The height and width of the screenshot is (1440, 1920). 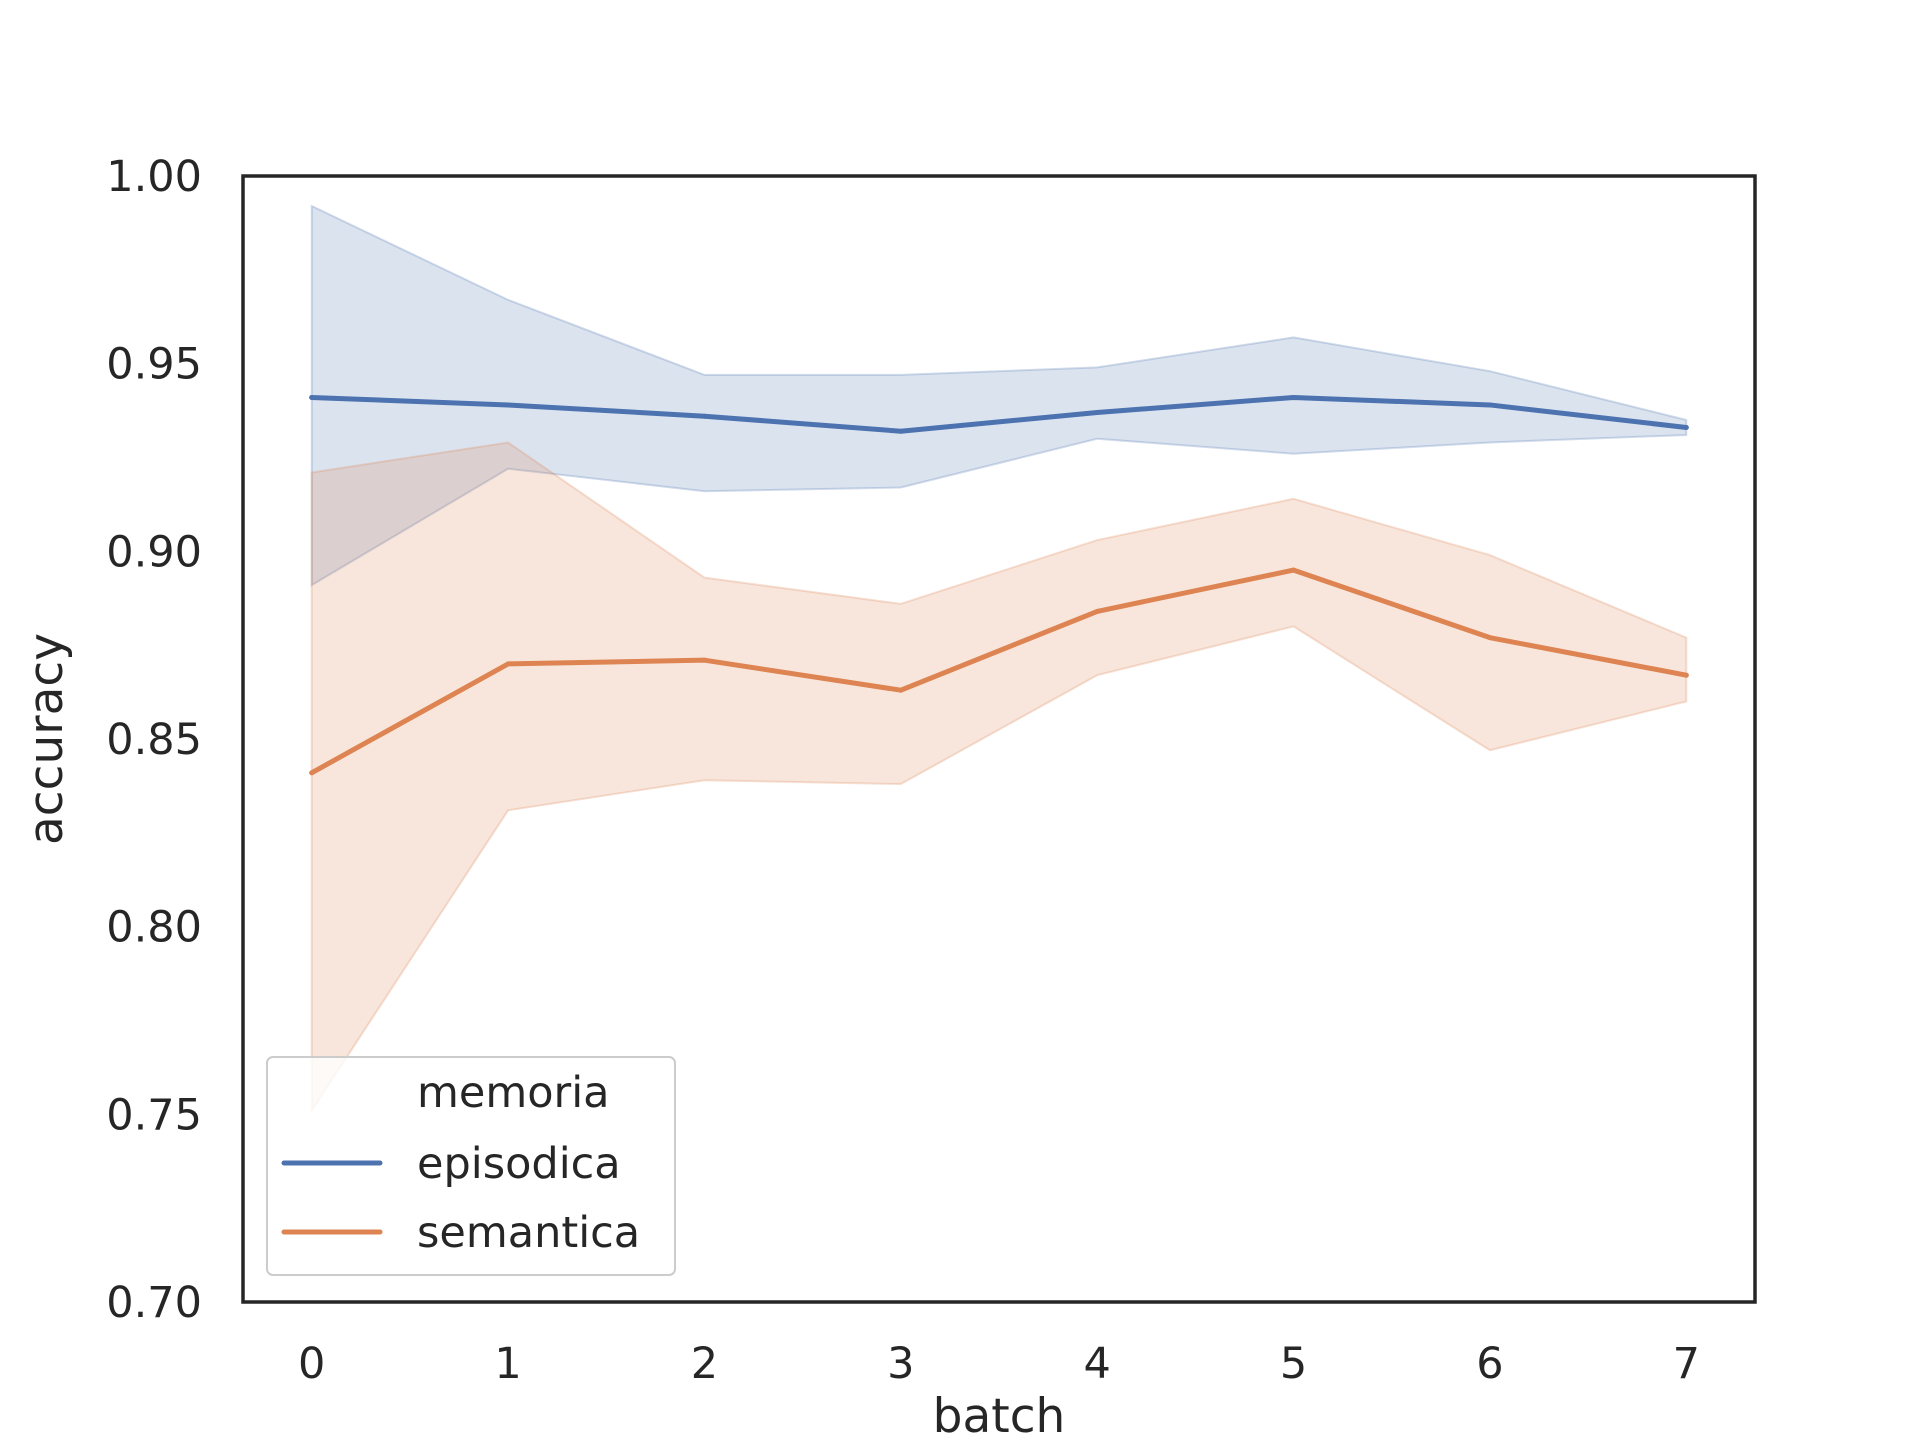 I want to click on x-tick-label: 7, so click(x=1686, y=1364).